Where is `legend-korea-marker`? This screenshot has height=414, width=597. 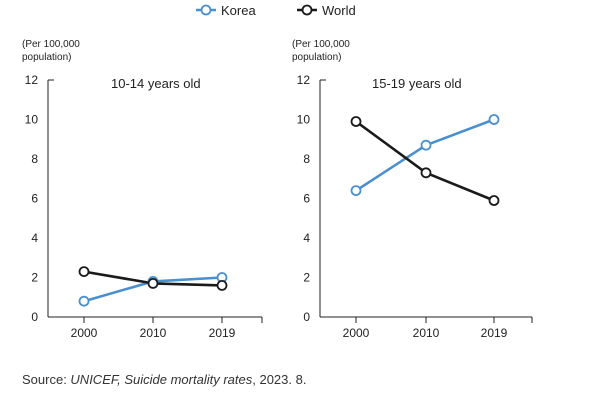
legend-korea-marker is located at coordinates (206, 10).